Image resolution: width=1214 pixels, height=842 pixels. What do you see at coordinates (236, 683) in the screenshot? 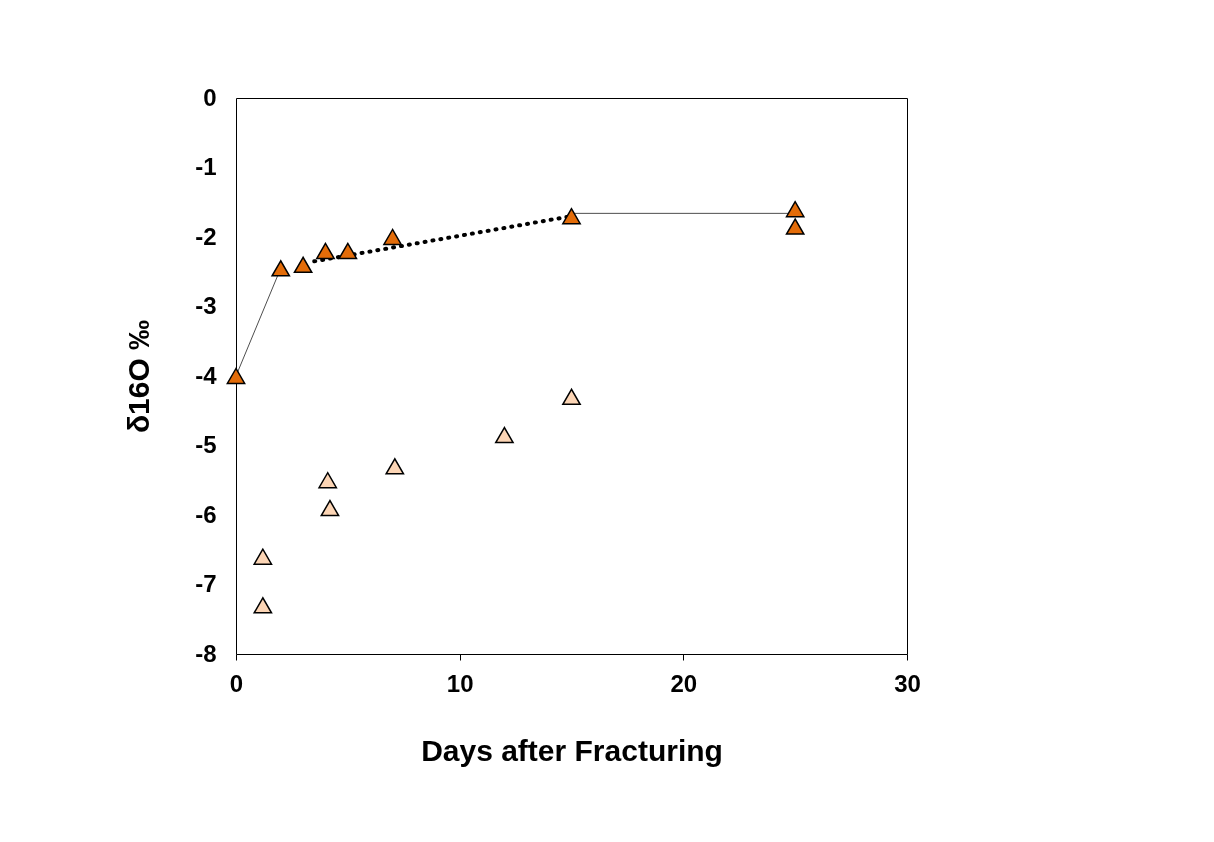
I see `x-tick-label: 0` at bounding box center [236, 683].